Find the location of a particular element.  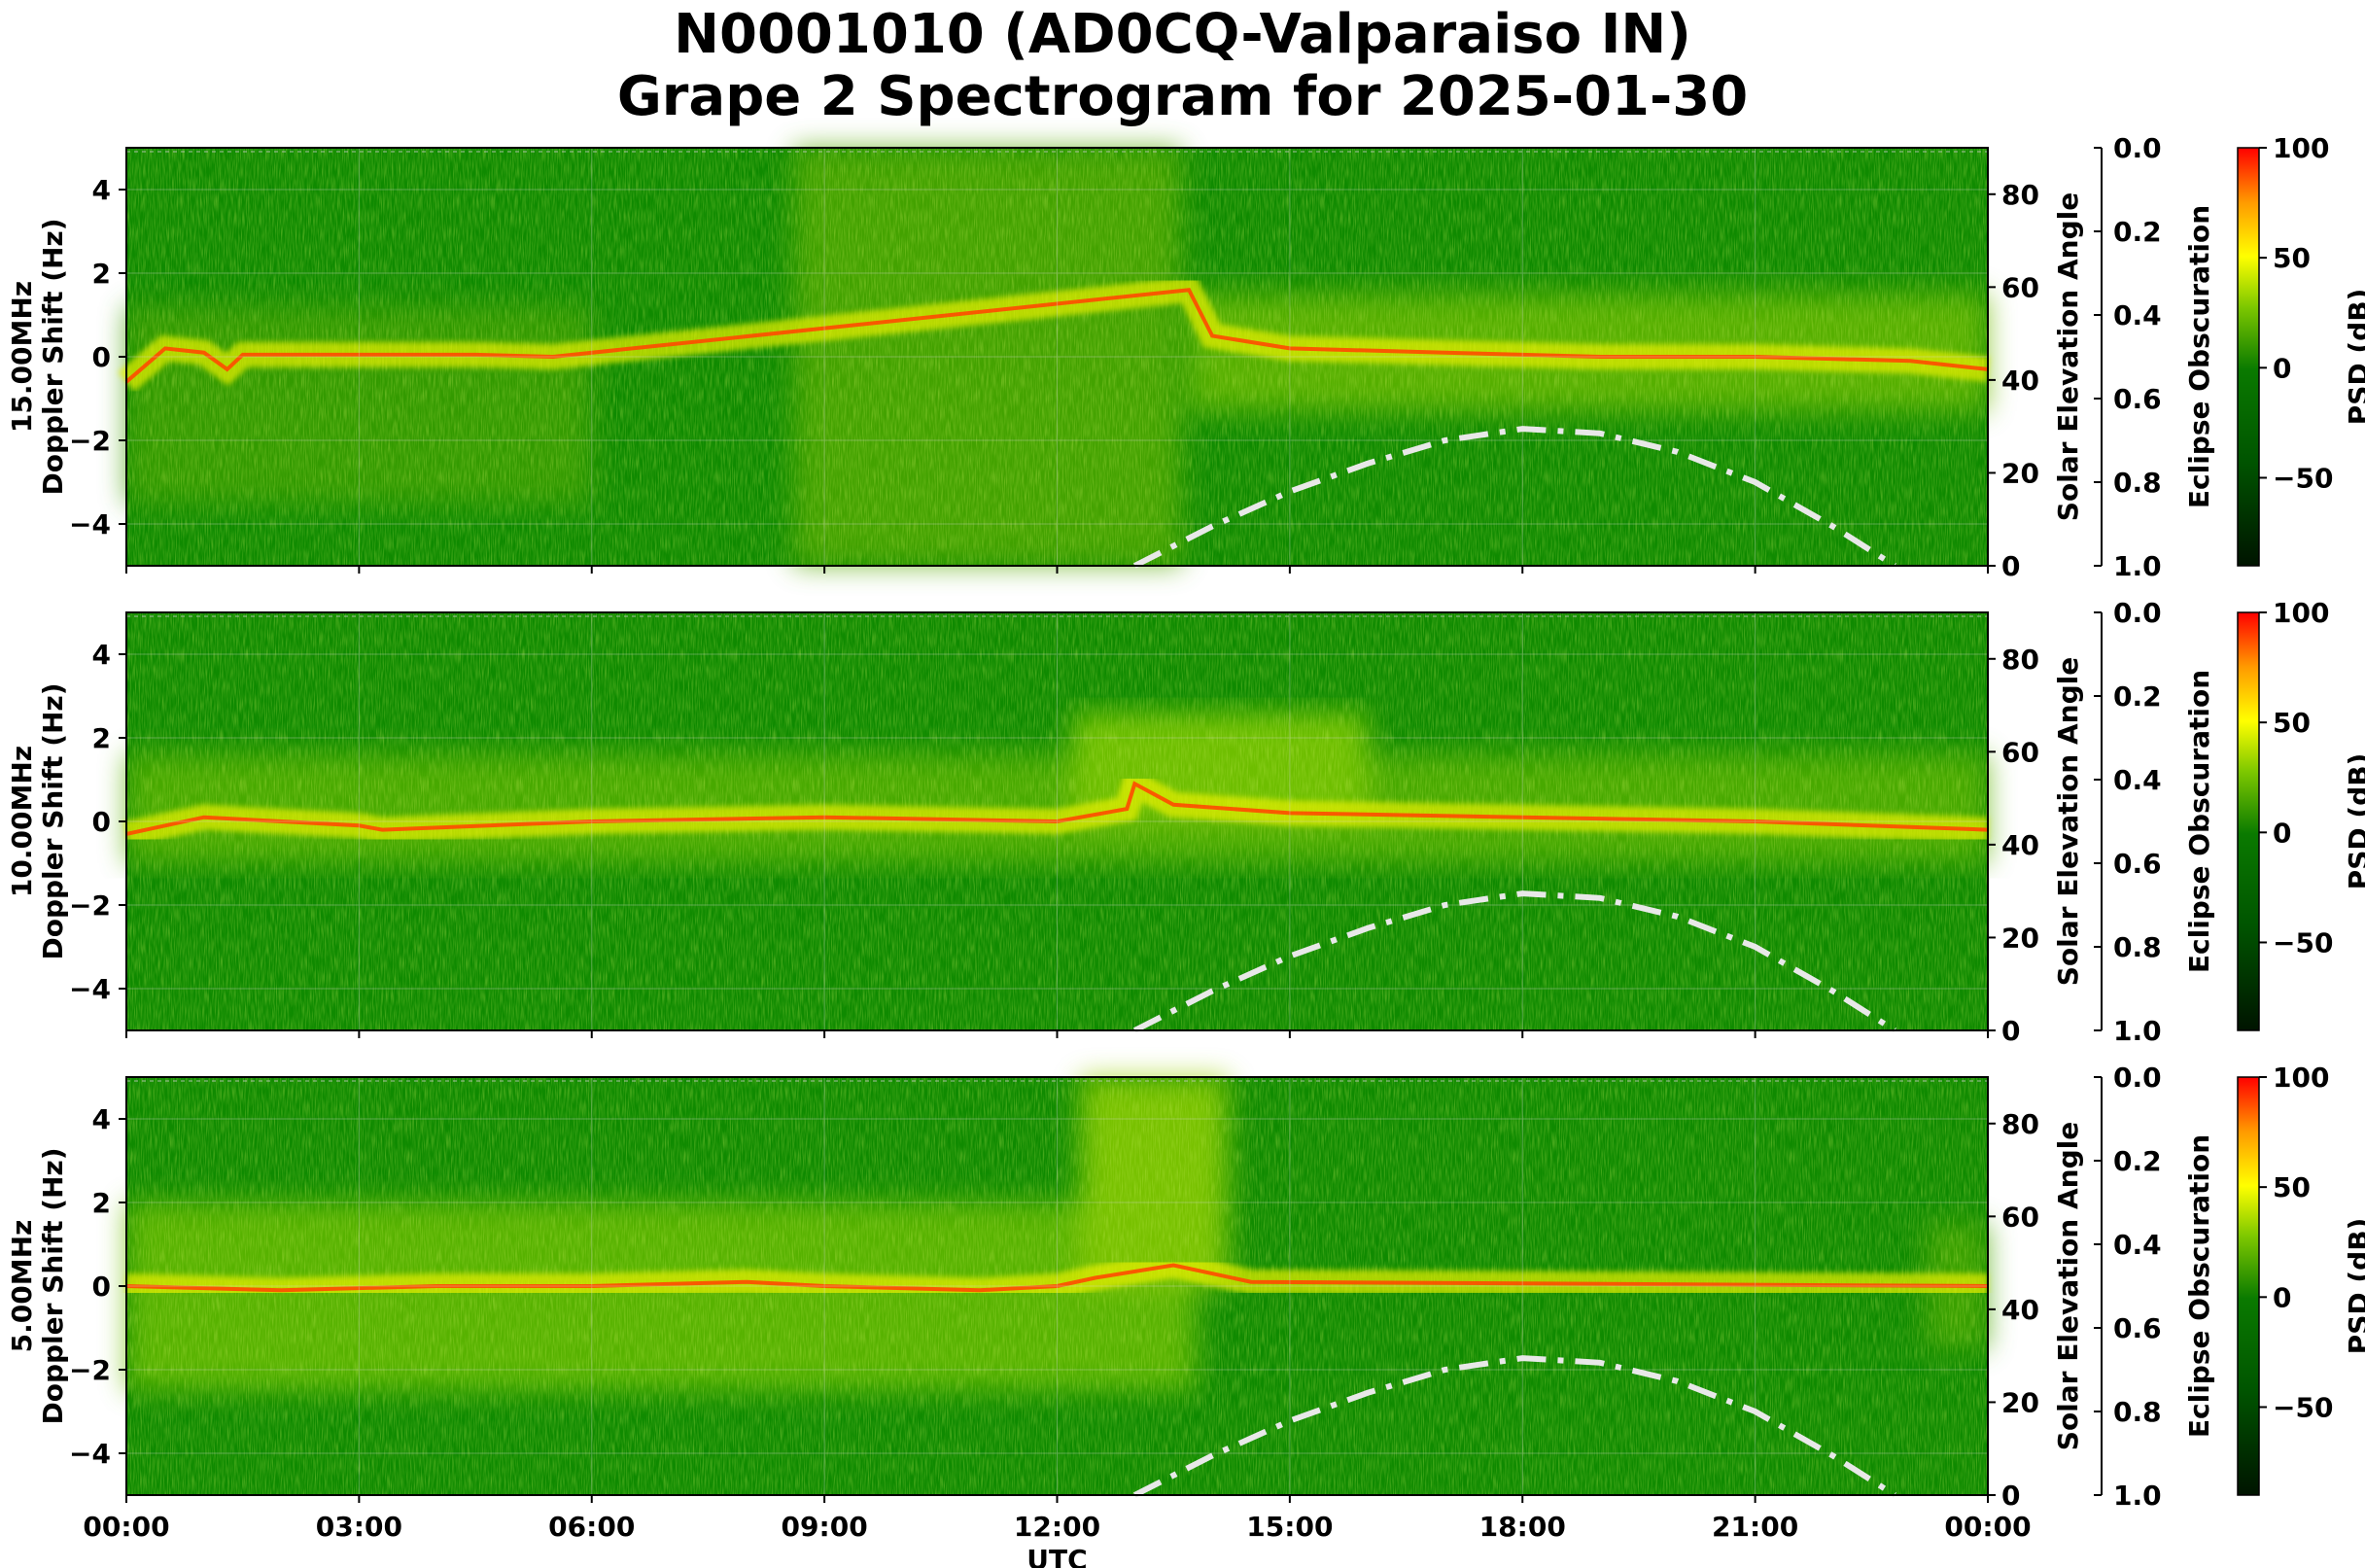

x-tick-label: 15:00 is located at coordinates (1289, 1527).